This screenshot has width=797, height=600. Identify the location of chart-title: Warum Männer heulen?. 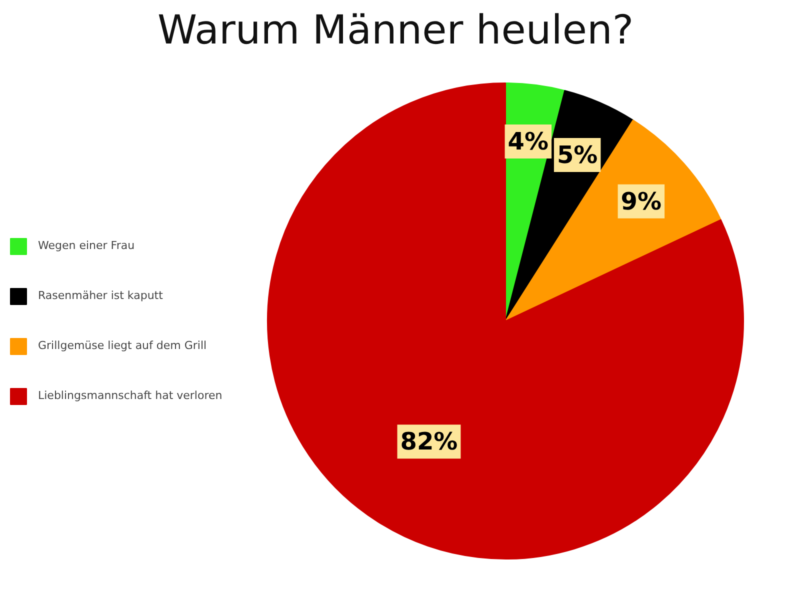
(395, 31).